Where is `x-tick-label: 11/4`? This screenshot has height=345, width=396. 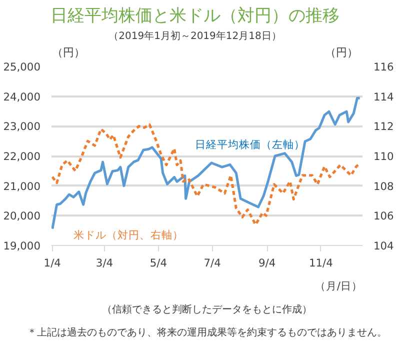 x-tick-label: 11/4 is located at coordinates (321, 263).